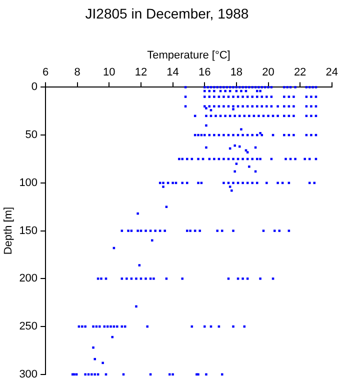 The width and height of the screenshot is (341, 384). What do you see at coordinates (109, 72) in the screenshot?
I see `x-tick-label: 10` at bounding box center [109, 72].